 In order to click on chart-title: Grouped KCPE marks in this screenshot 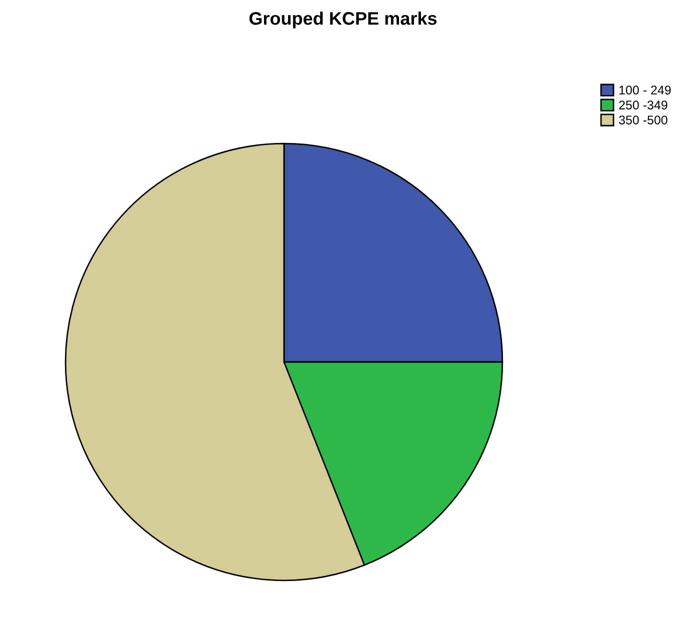, I will do `click(343, 20)`.